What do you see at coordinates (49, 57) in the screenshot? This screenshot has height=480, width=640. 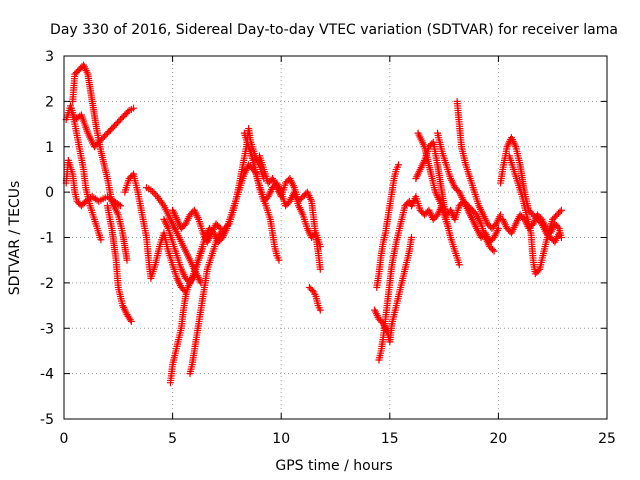 I see `y-tick-label: 3` at bounding box center [49, 57].